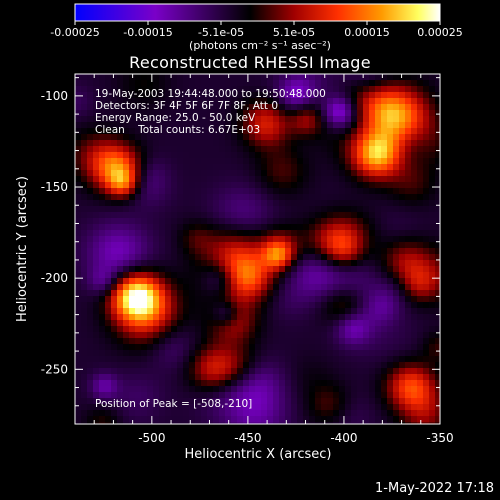  What do you see at coordinates (260, 45) in the screenshot?
I see `colorbar-unit-label: (photons cm⁻² s⁻¹ asec⁻²)` at bounding box center [260, 45].